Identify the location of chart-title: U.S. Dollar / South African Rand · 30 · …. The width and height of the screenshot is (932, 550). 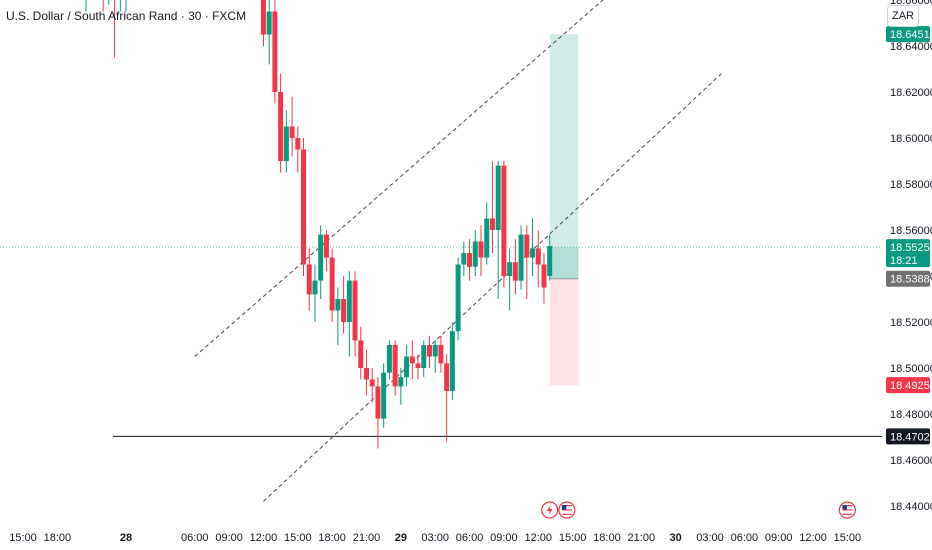
(126, 16).